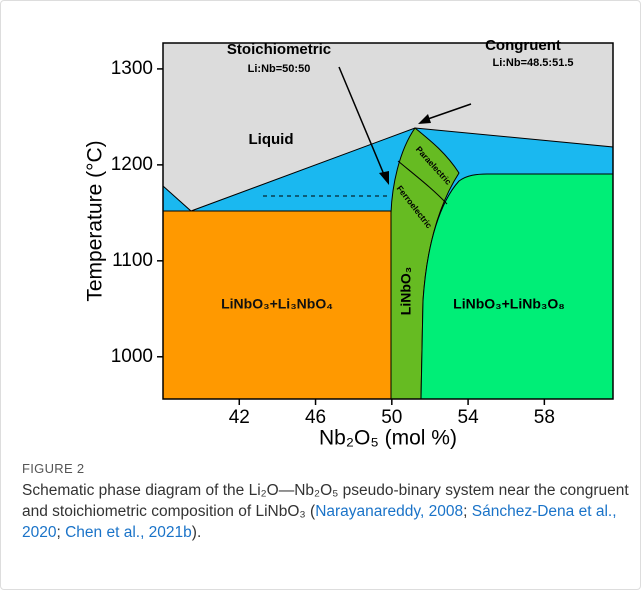 The width and height of the screenshot is (641, 590). Describe the element at coordinates (279, 49) in the screenshot. I see `annotation: Stoichiometric` at that location.